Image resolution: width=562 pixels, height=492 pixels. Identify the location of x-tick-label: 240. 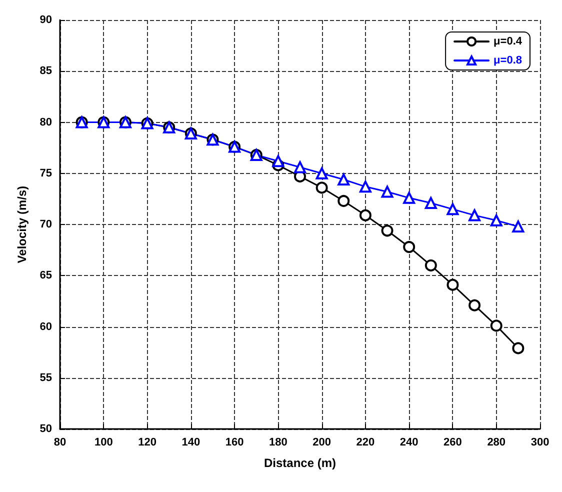
(409, 442).